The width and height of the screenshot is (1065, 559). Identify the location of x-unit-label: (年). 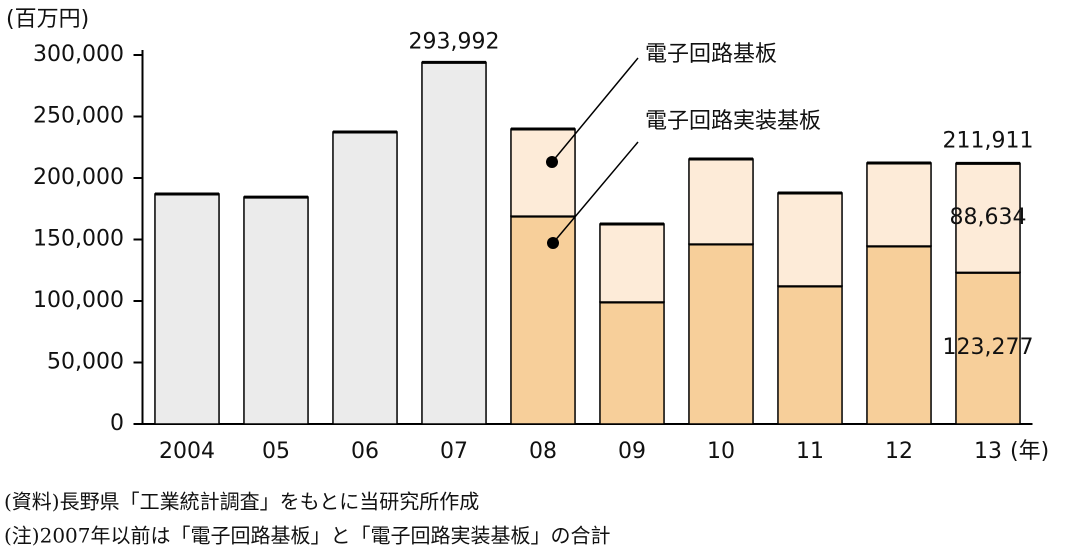
(1029, 451).